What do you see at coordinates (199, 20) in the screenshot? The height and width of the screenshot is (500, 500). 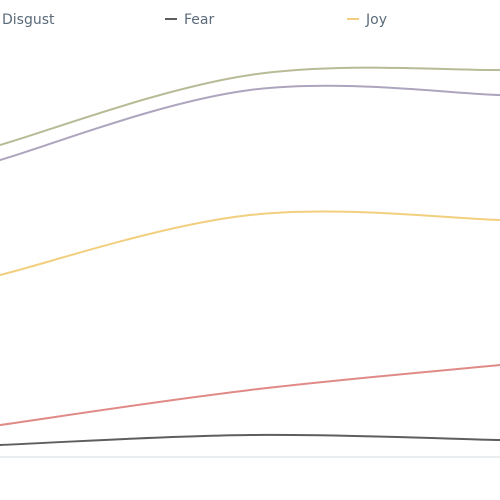 I see `legend-label-fear: Fear` at bounding box center [199, 20].